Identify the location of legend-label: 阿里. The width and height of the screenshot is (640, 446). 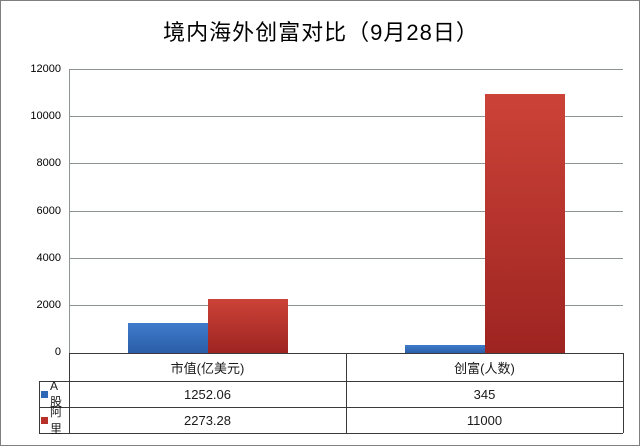
(56, 420).